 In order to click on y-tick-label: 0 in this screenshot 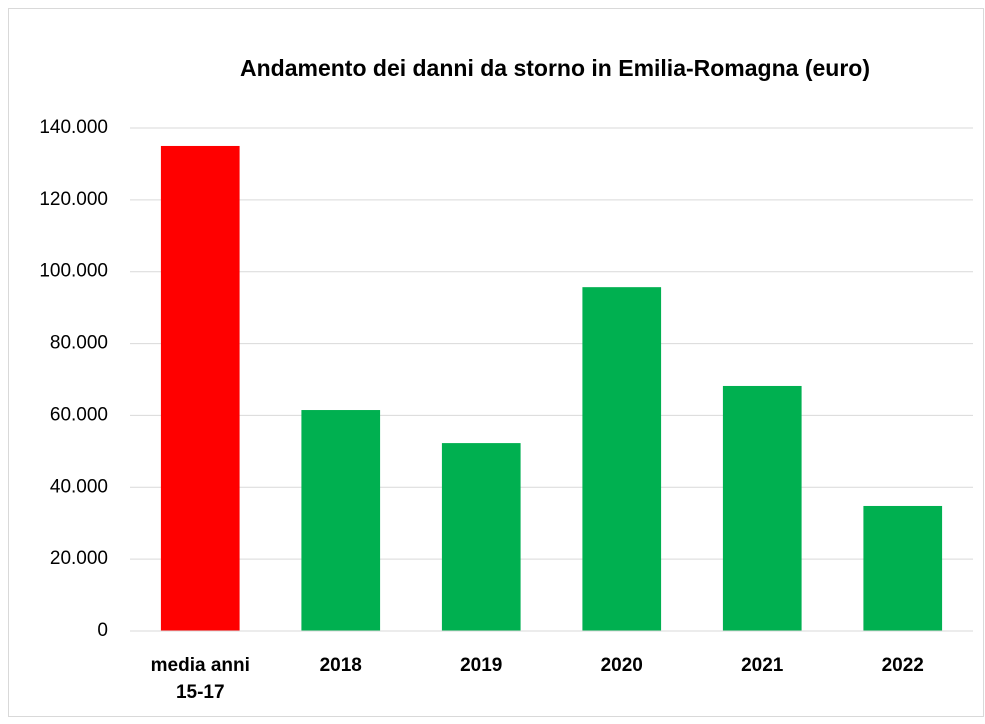, I will do `click(102, 630)`.